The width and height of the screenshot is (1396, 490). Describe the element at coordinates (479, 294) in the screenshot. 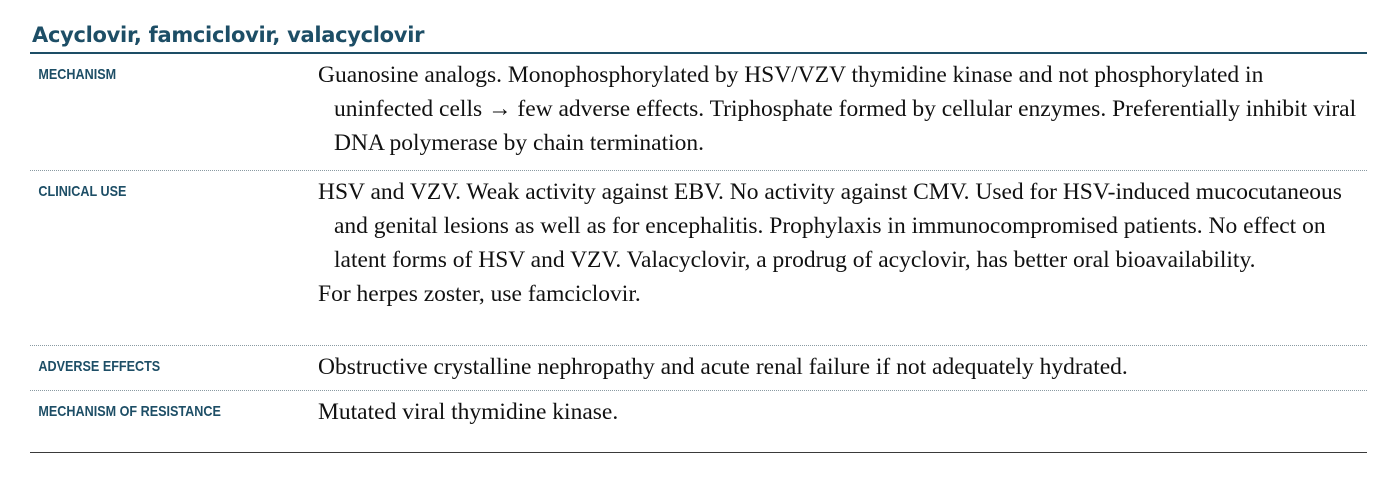

I see `row-paragraph: For herpes zoster, use famciclovir.` at that location.